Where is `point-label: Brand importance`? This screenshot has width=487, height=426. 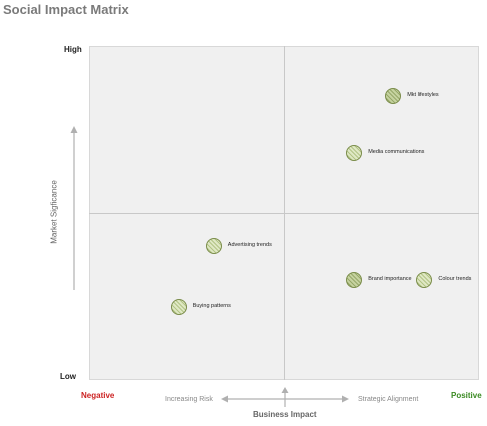 point-label: Brand importance is located at coordinates (390, 278).